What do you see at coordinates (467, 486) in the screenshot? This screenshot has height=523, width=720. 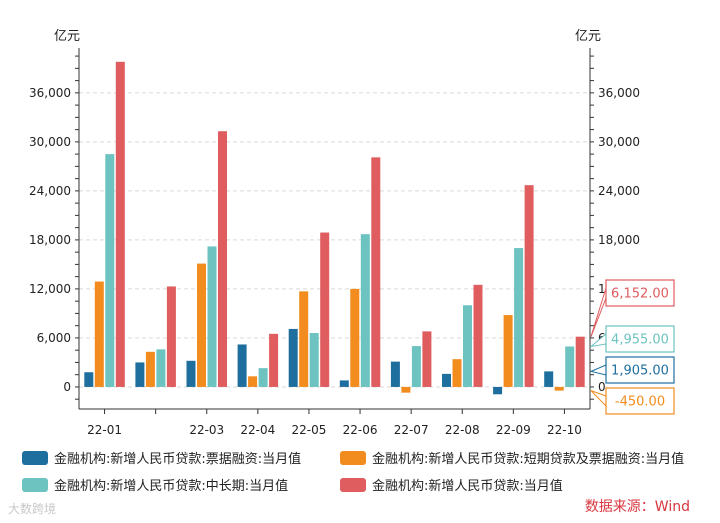 I see `legend-label: 金融机构:新增人民币贷款:当月值` at bounding box center [467, 486].